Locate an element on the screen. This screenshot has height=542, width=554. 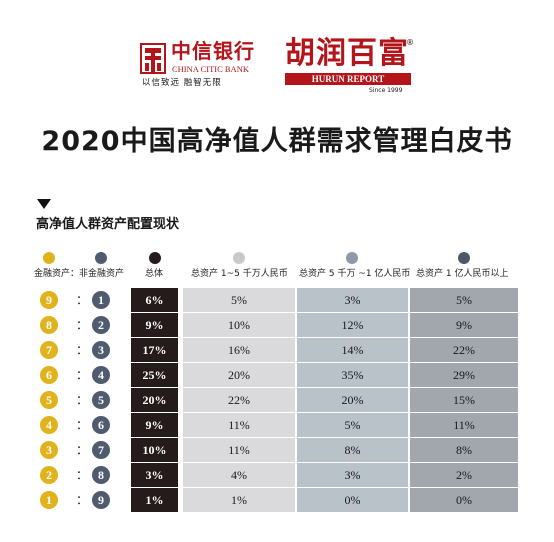
section-subtitle: 高净值人群资产配置现状 is located at coordinates (108, 224).